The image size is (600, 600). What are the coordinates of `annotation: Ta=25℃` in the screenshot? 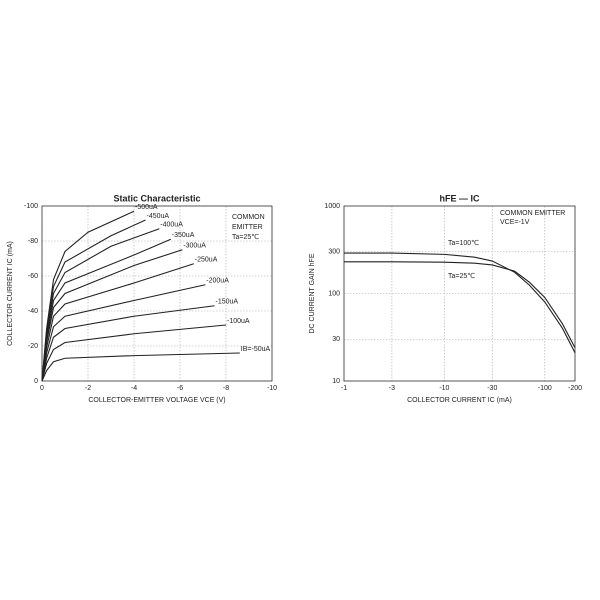 It's located at (245, 237).